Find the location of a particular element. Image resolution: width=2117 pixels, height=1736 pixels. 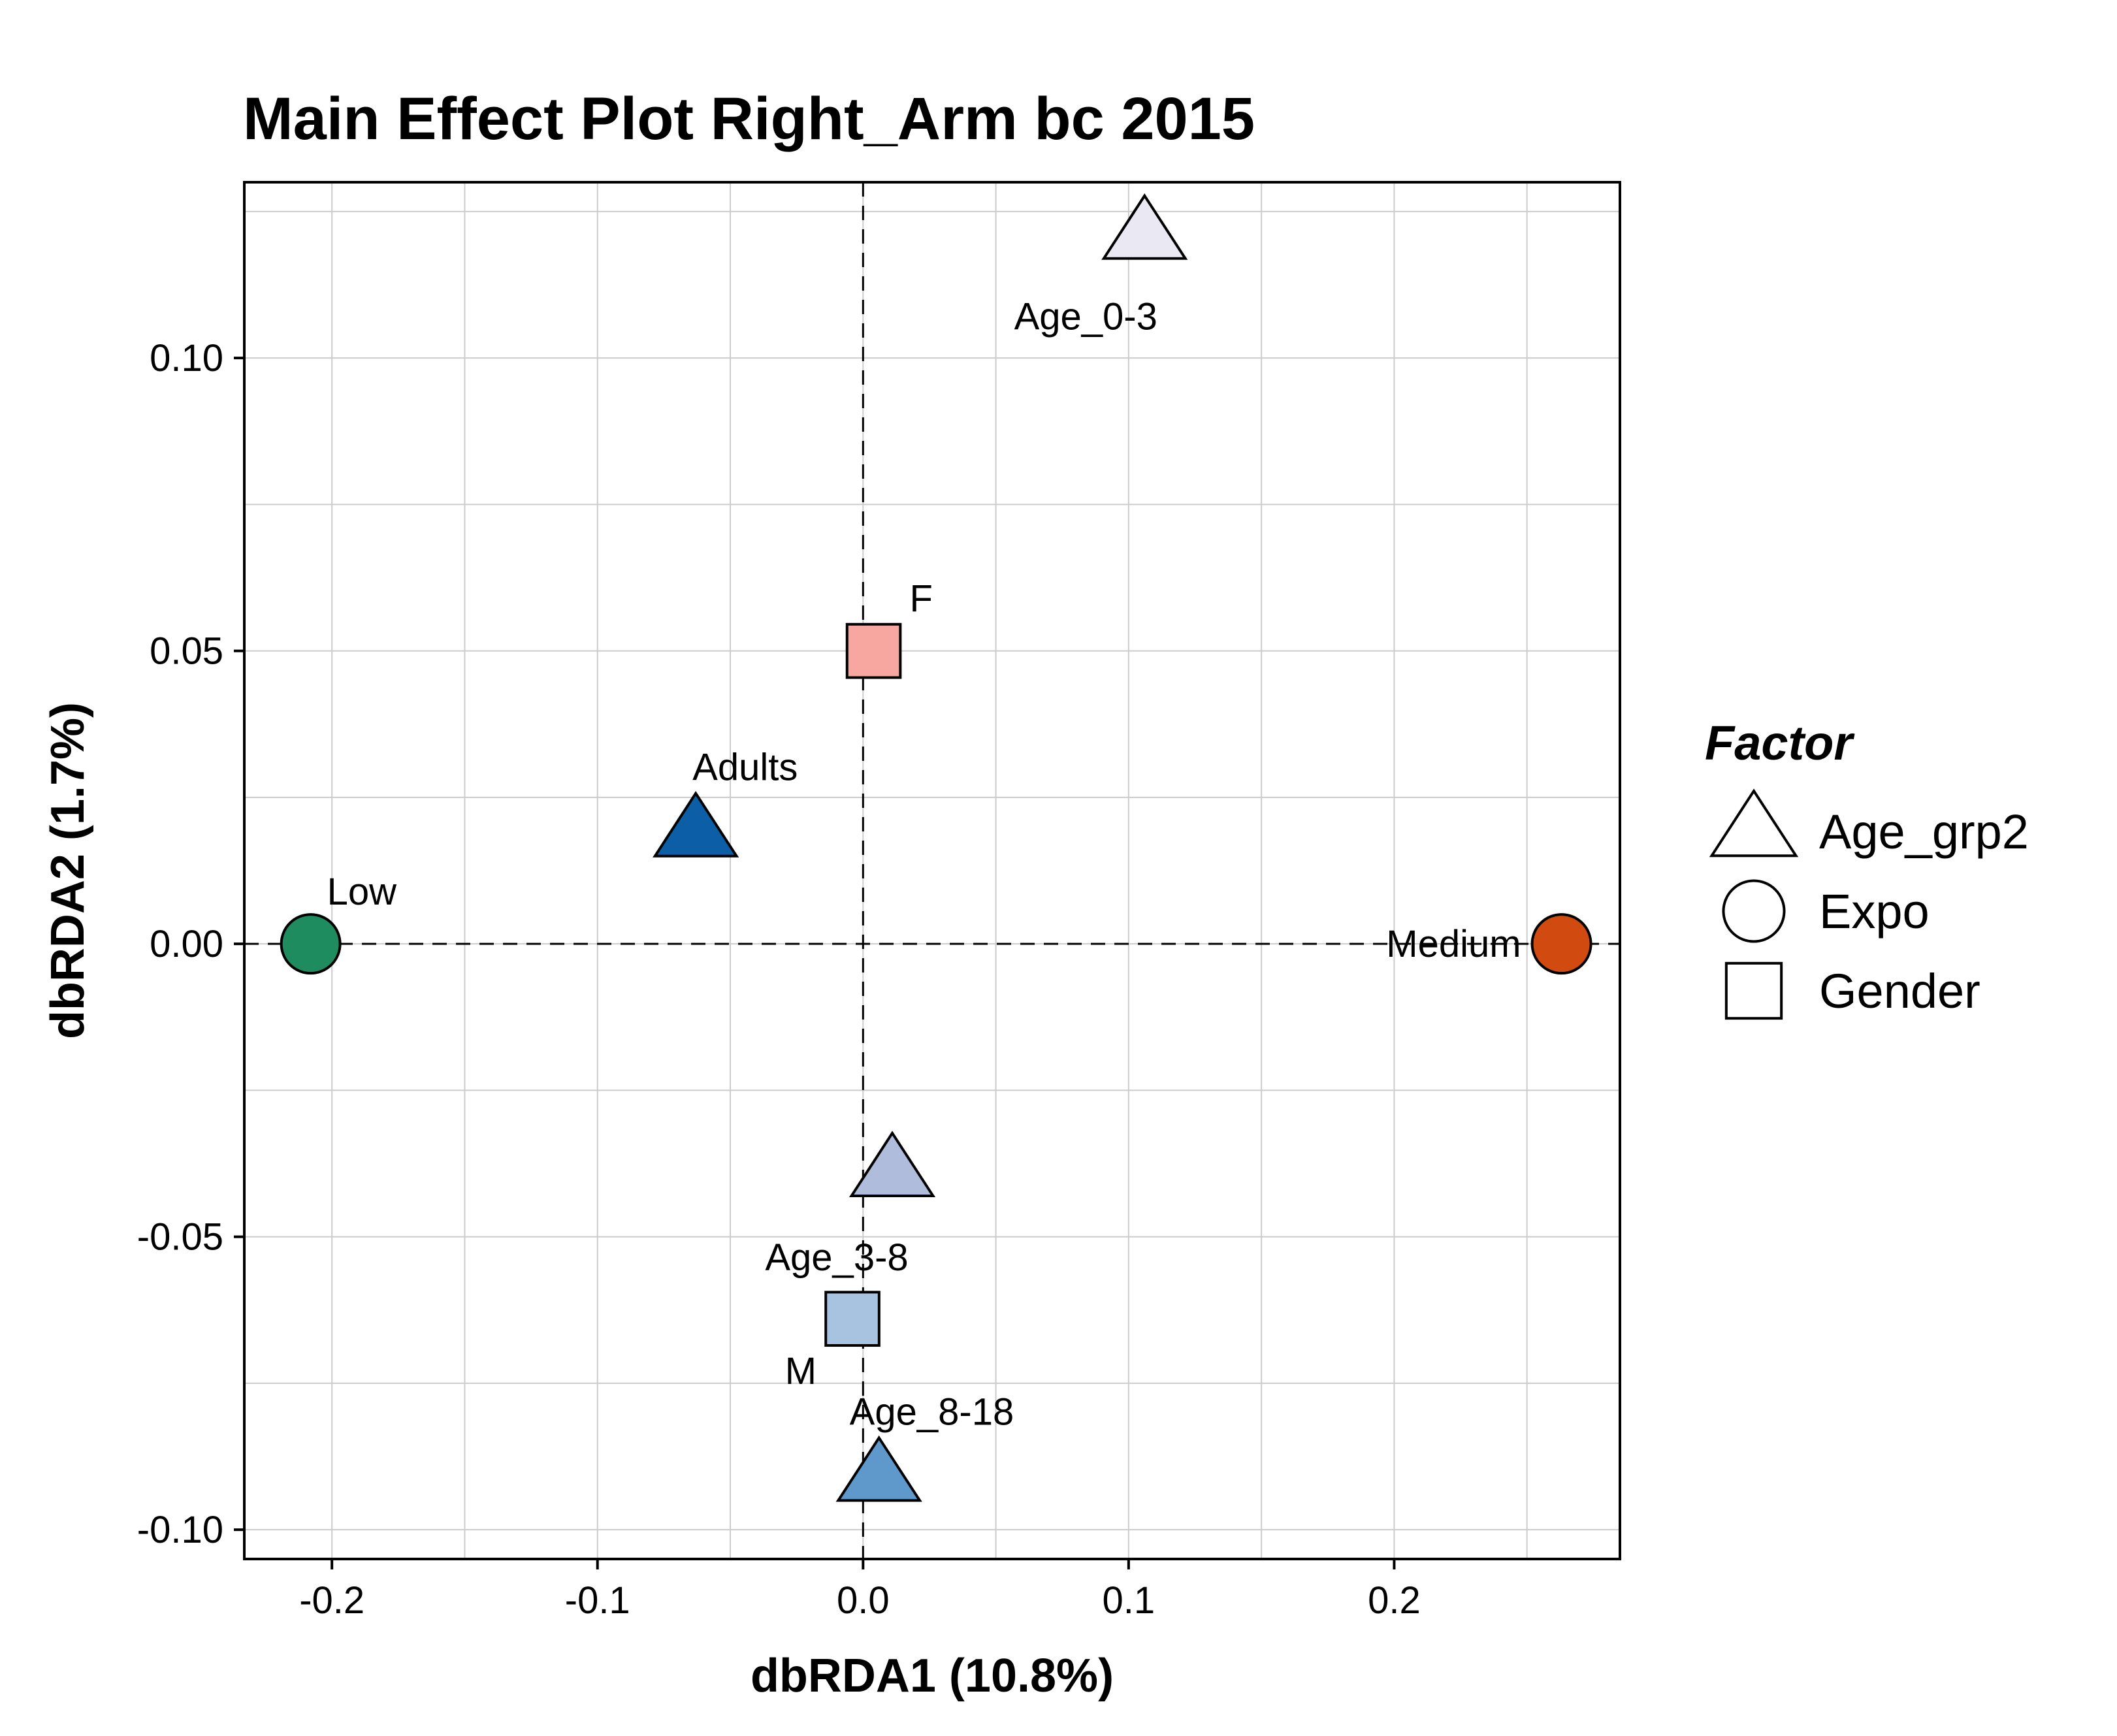

x-tick-label: 0.2 is located at coordinates (1394, 1601).